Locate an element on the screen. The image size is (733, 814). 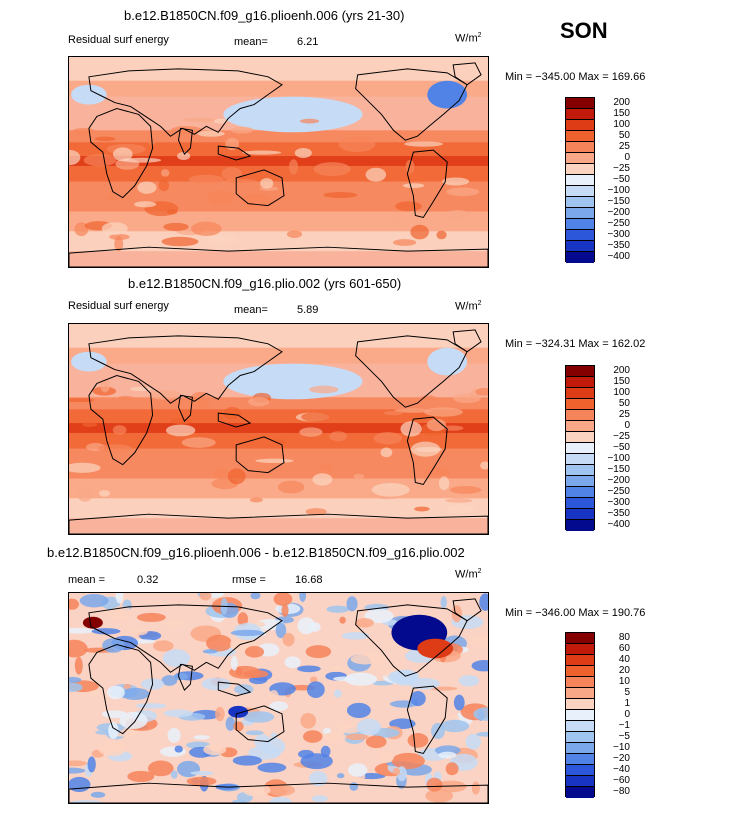
panel1-colorbar-tick: −400 is located at coordinates (618, 256).